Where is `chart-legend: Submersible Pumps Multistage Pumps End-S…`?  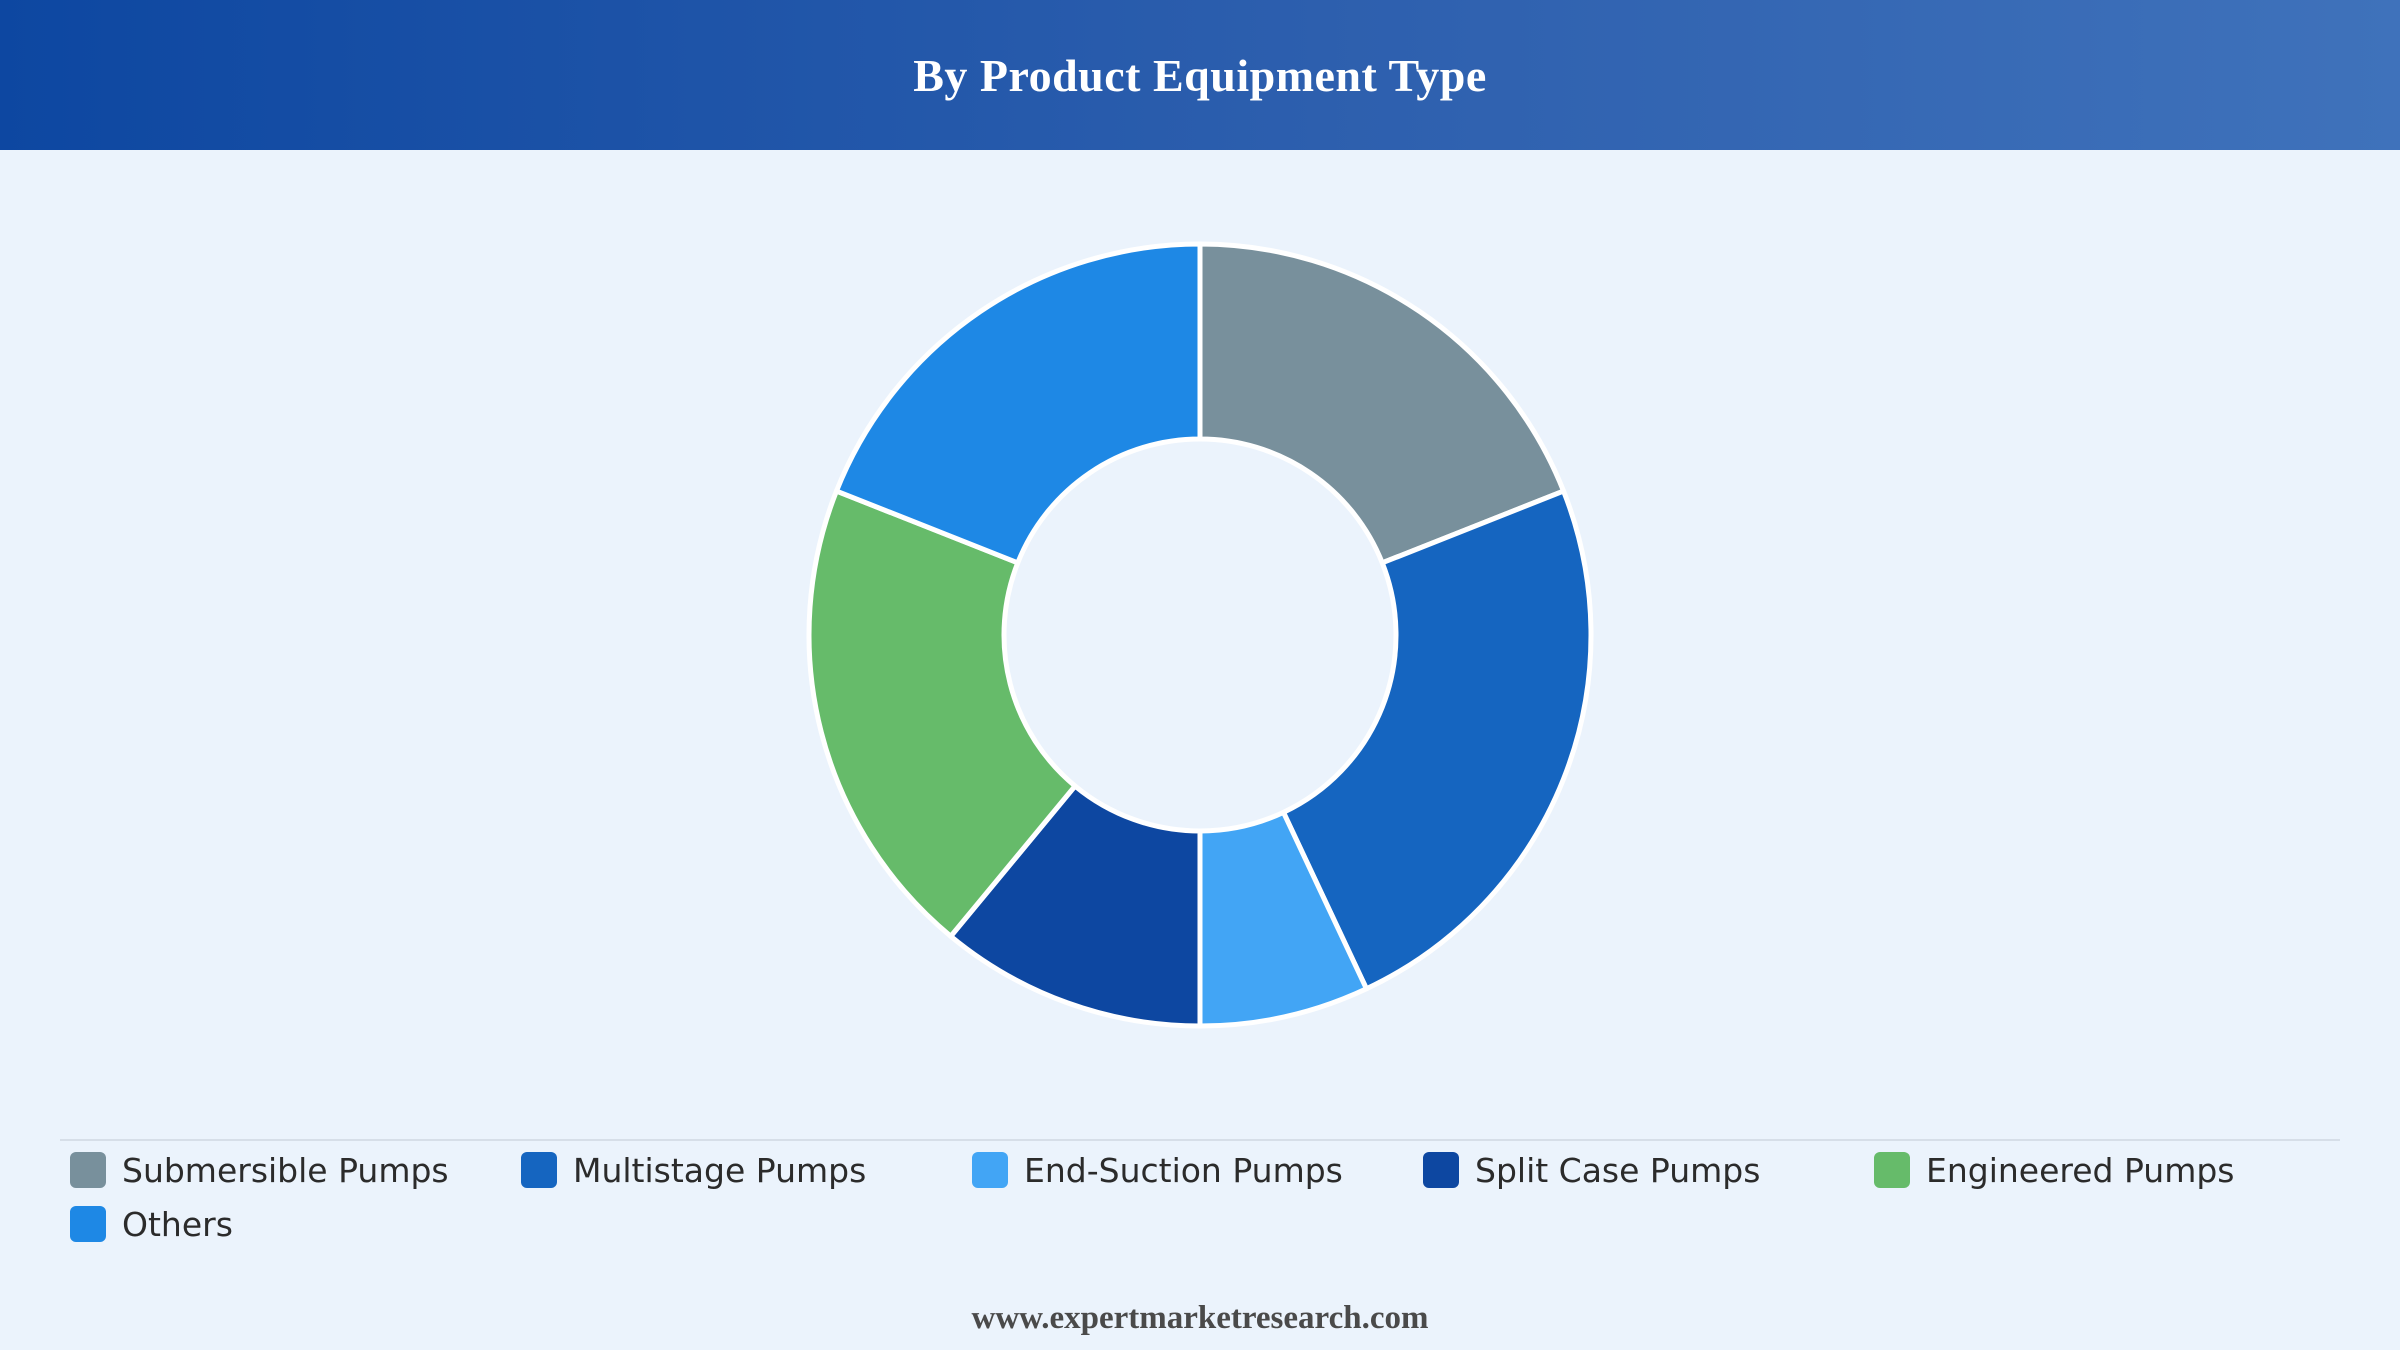
chart-legend: Submersible Pumps Multistage Pumps End-S… is located at coordinates (1210, 1197).